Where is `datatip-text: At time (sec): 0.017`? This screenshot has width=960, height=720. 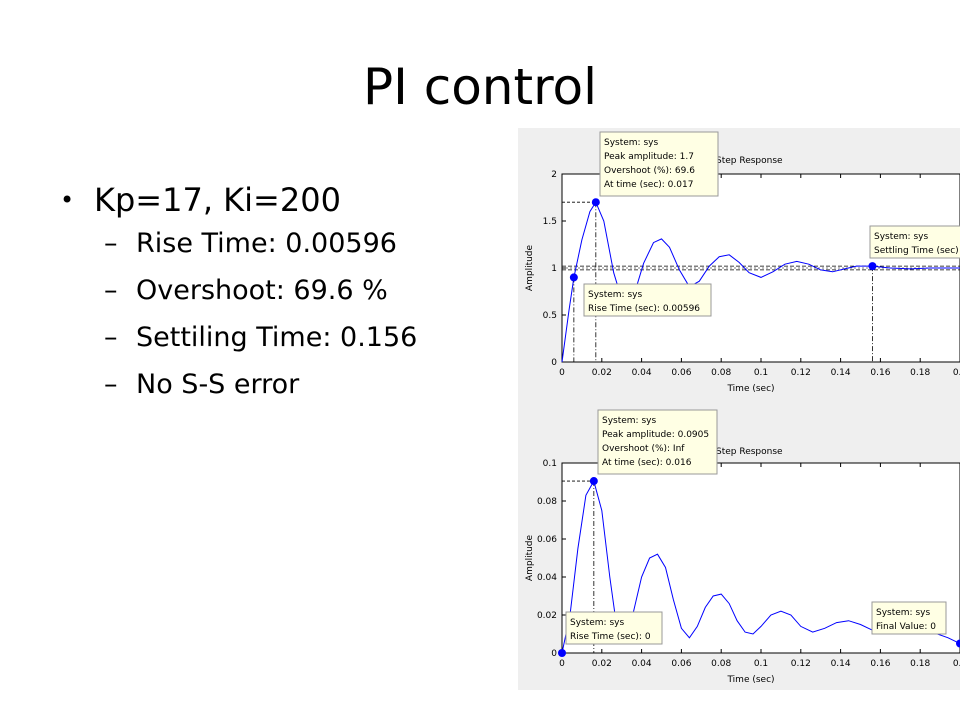 datatip-text: At time (sec): 0.017 is located at coordinates (648, 185).